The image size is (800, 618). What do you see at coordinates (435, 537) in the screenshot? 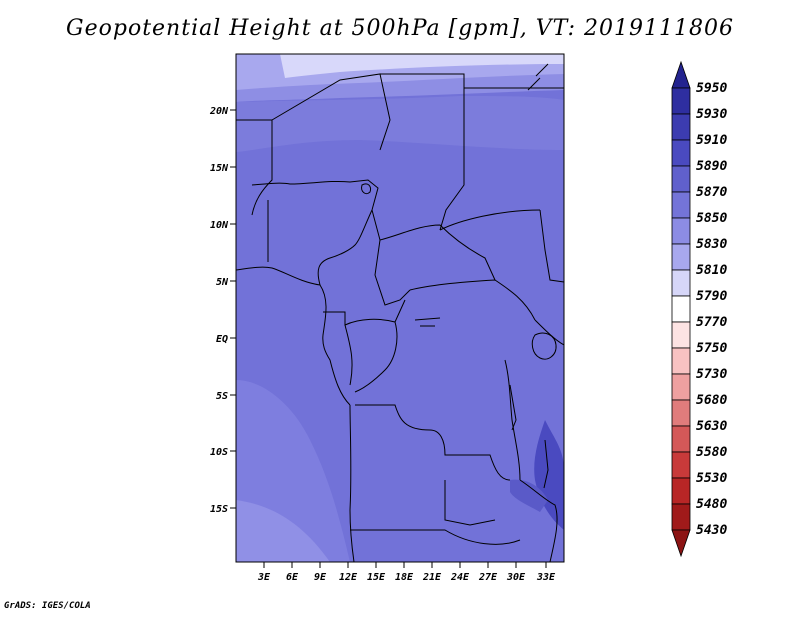
I see `border-namibia` at bounding box center [435, 537].